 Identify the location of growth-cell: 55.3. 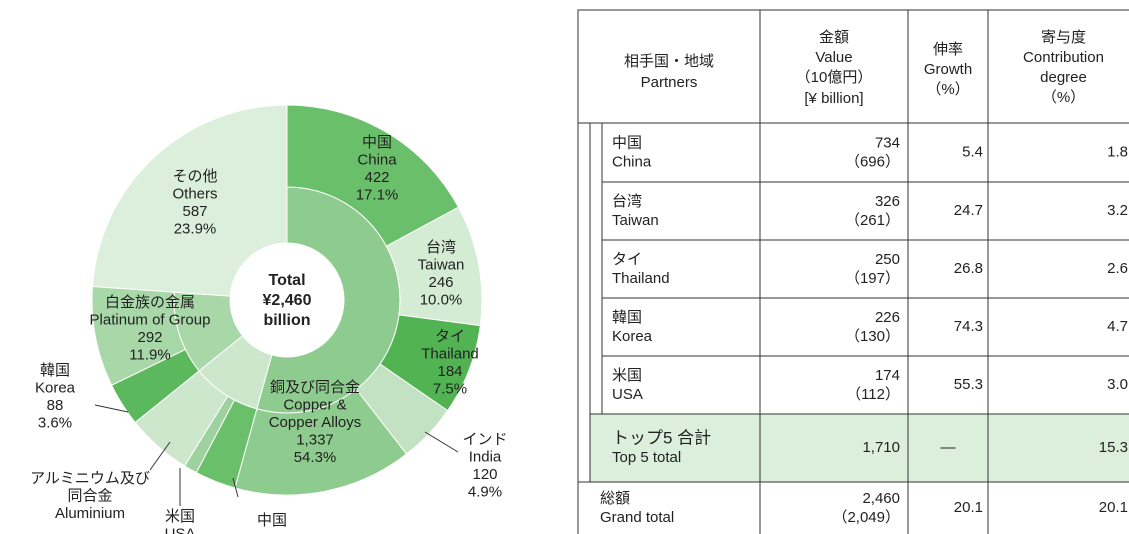
(968, 384).